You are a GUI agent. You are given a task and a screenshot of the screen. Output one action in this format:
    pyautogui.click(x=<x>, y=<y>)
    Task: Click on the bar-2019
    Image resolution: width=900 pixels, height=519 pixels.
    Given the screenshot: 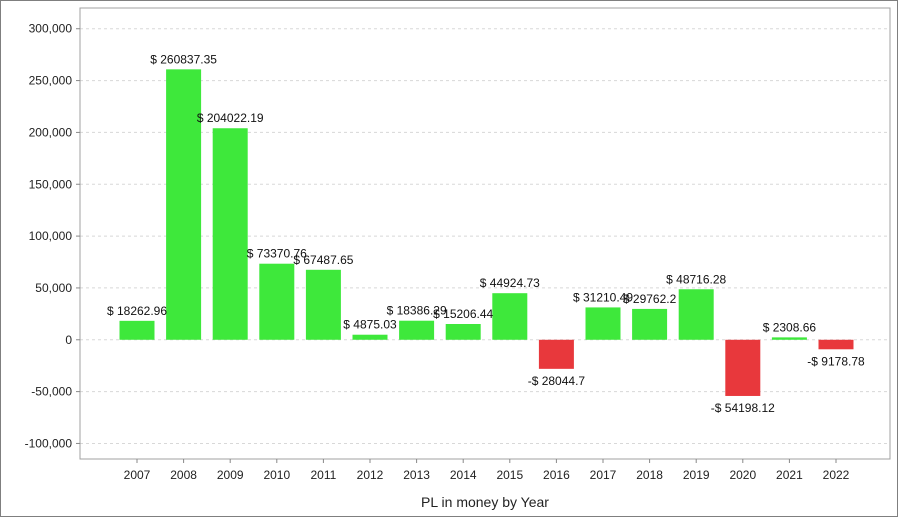 What is the action you would take?
    pyautogui.click(x=696, y=314)
    